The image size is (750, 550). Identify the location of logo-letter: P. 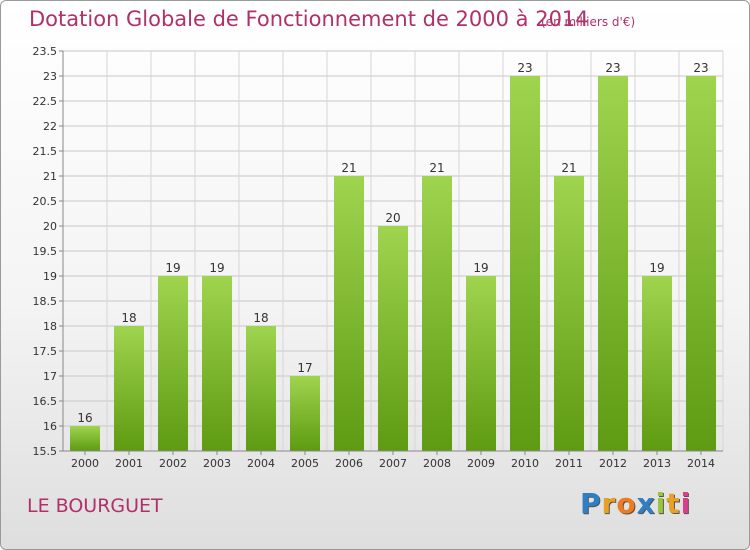
(591, 503).